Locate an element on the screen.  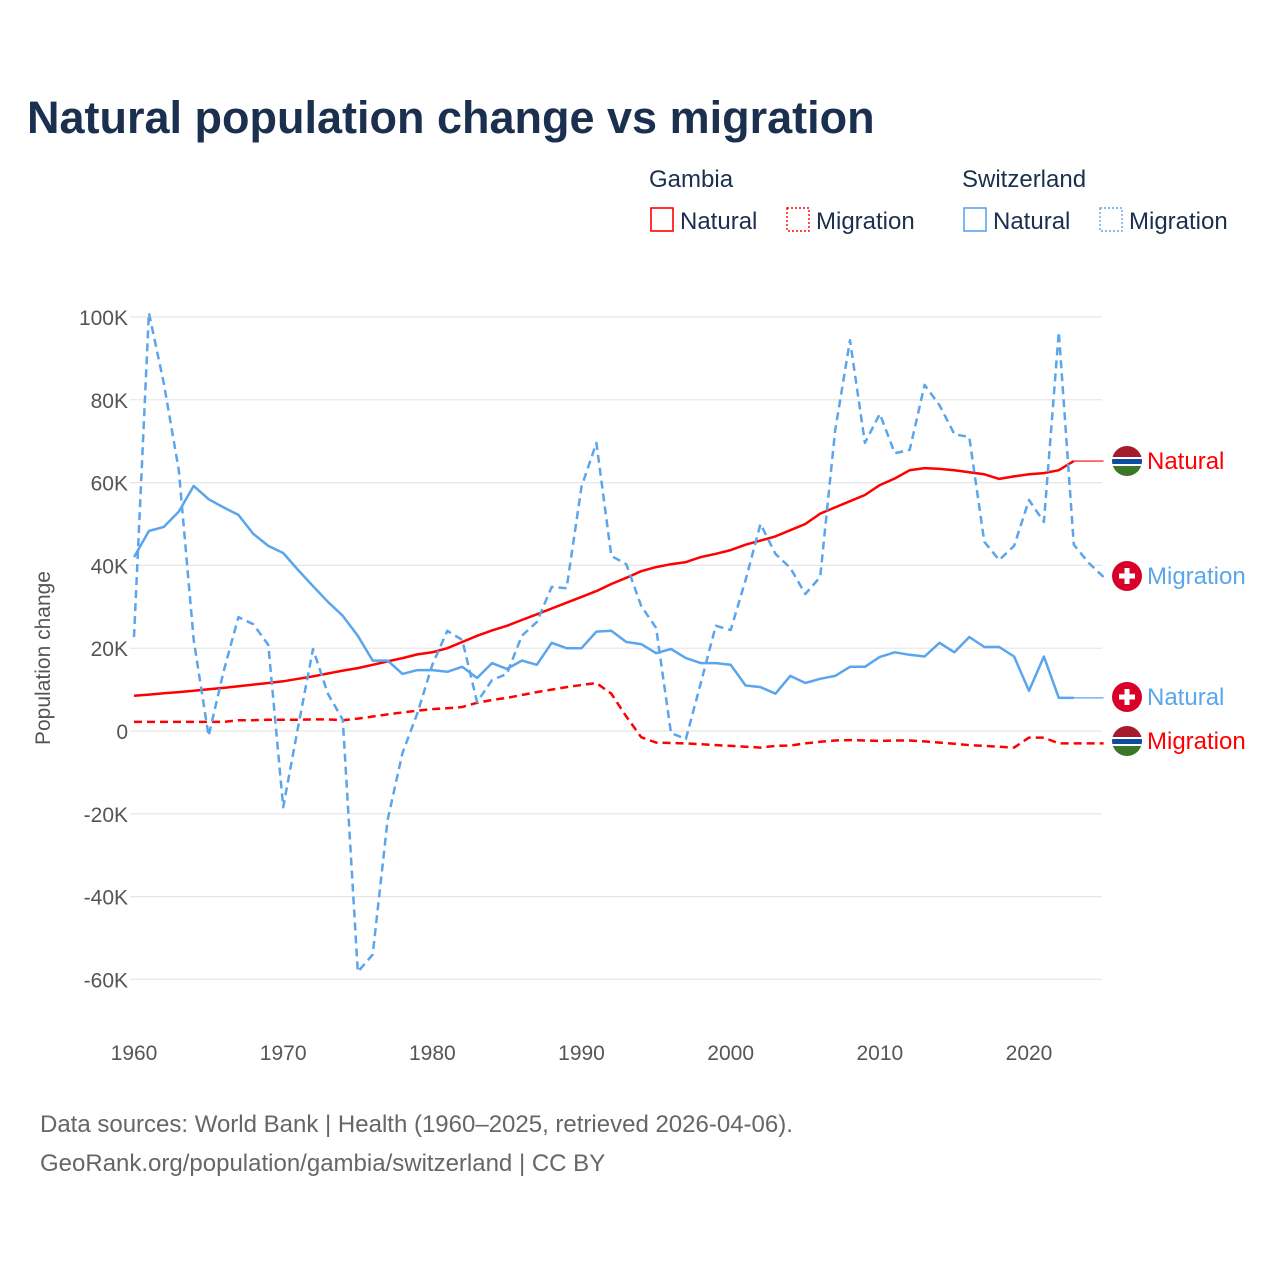
legend-swatch-gambia-natural is located at coordinates (662, 219).